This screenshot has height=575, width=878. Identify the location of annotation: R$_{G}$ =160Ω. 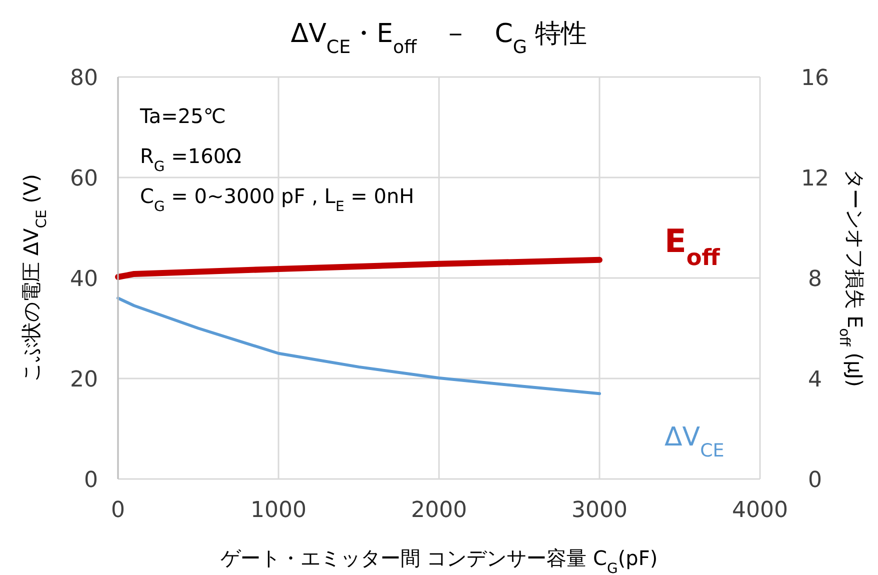
(191, 159).